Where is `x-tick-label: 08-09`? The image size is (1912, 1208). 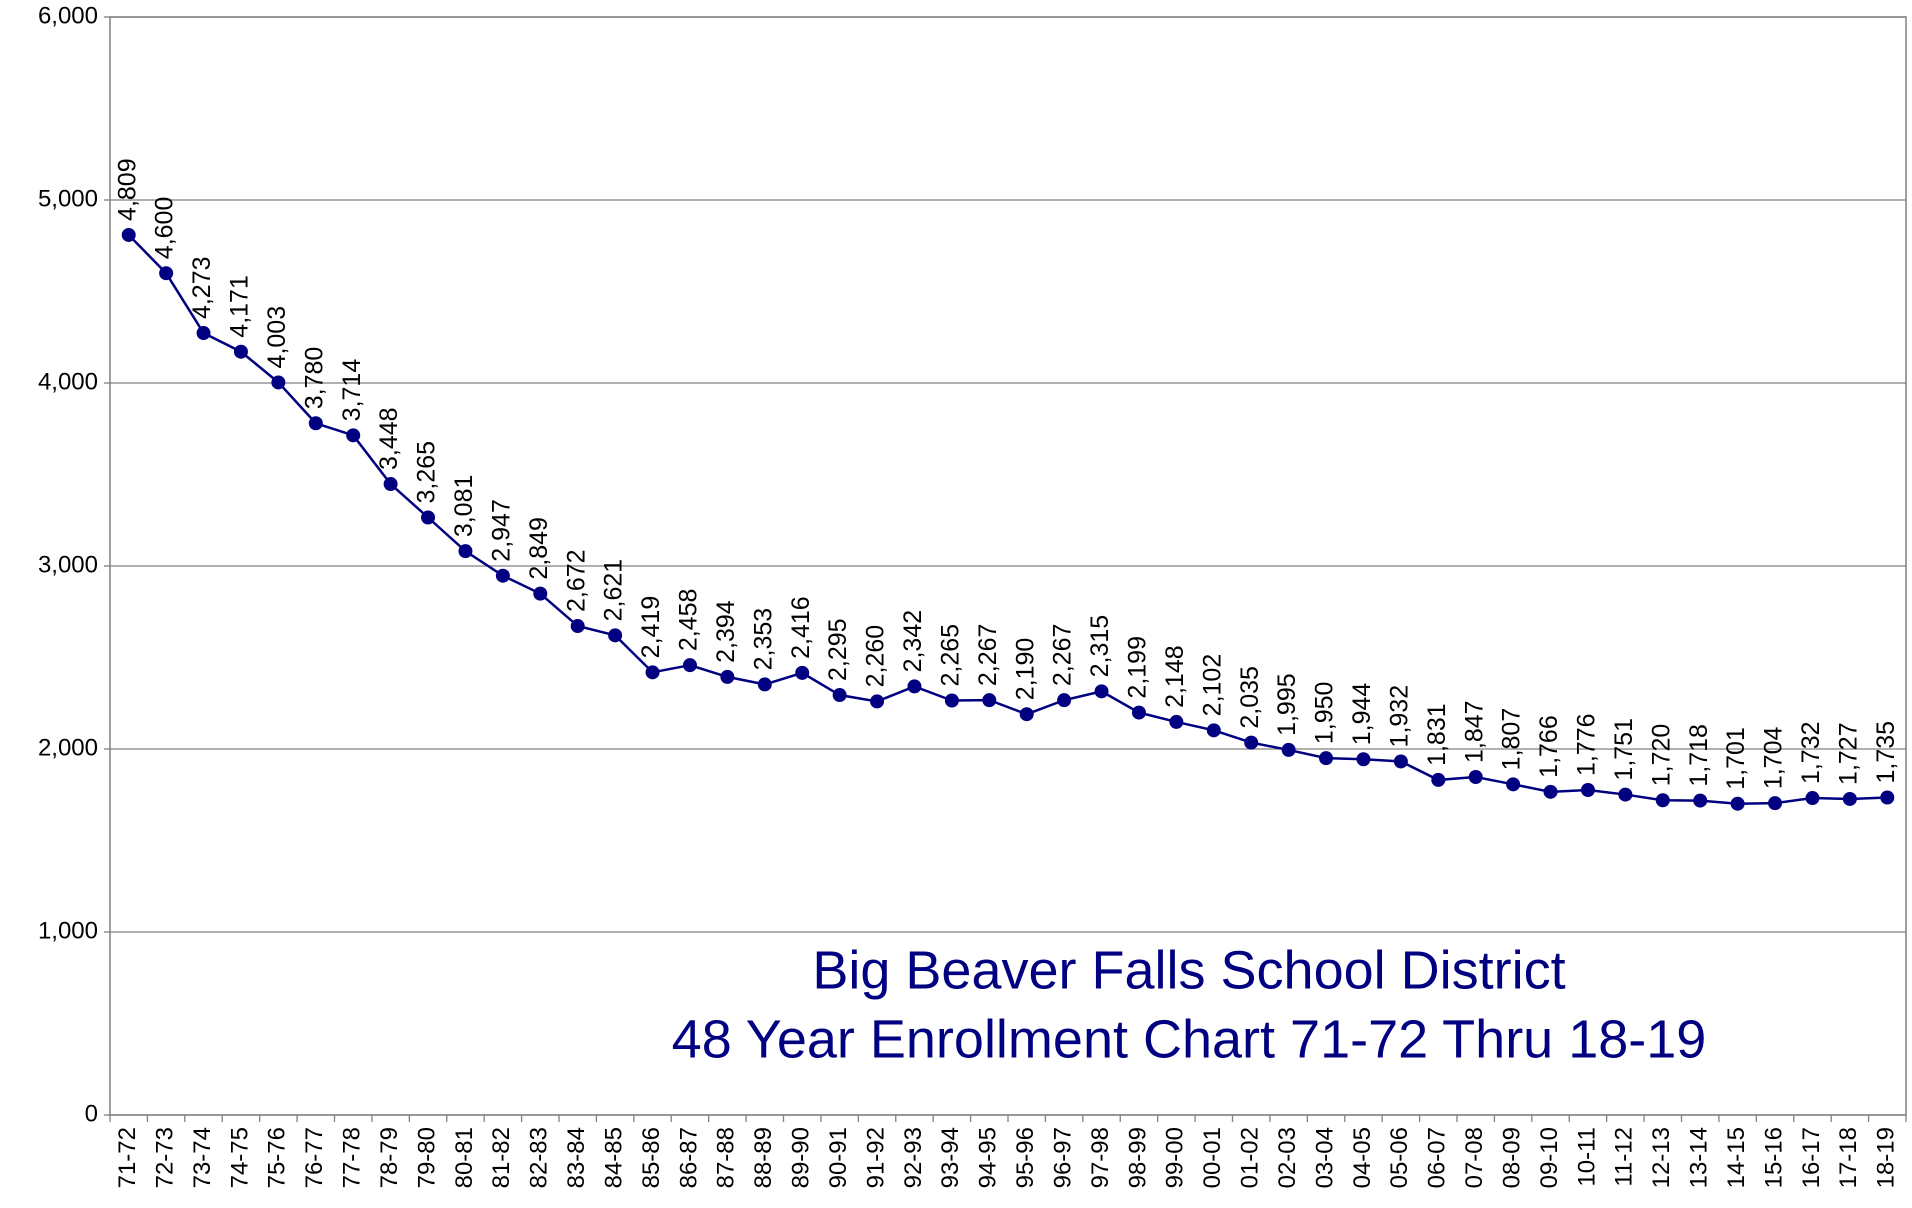 x-tick-label: 08-09 is located at coordinates (1511, 1157).